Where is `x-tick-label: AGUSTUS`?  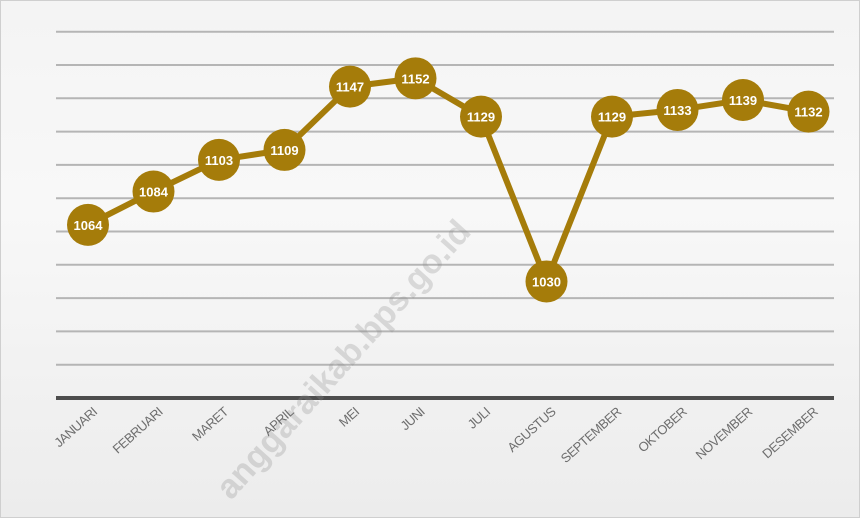
x-tick-label: AGUSTUS is located at coordinates (531, 429).